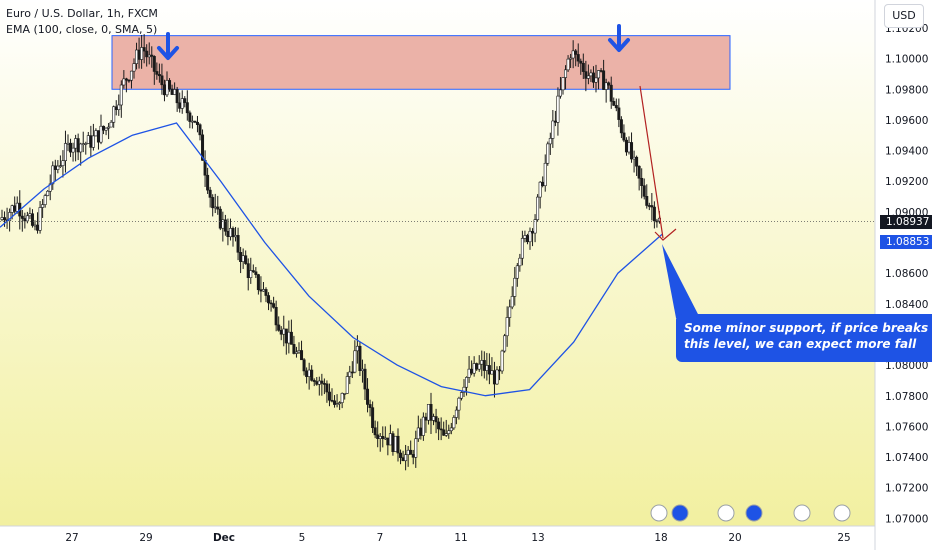 This screenshot has height=550, width=932. I want to click on x-tick-label-0: 27, so click(71, 538).